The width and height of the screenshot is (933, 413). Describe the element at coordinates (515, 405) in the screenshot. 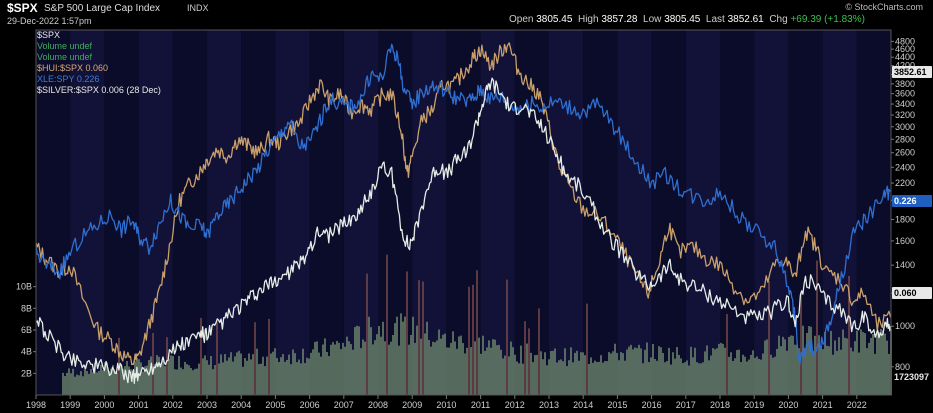

I see `year-tick-label: 2012` at that location.